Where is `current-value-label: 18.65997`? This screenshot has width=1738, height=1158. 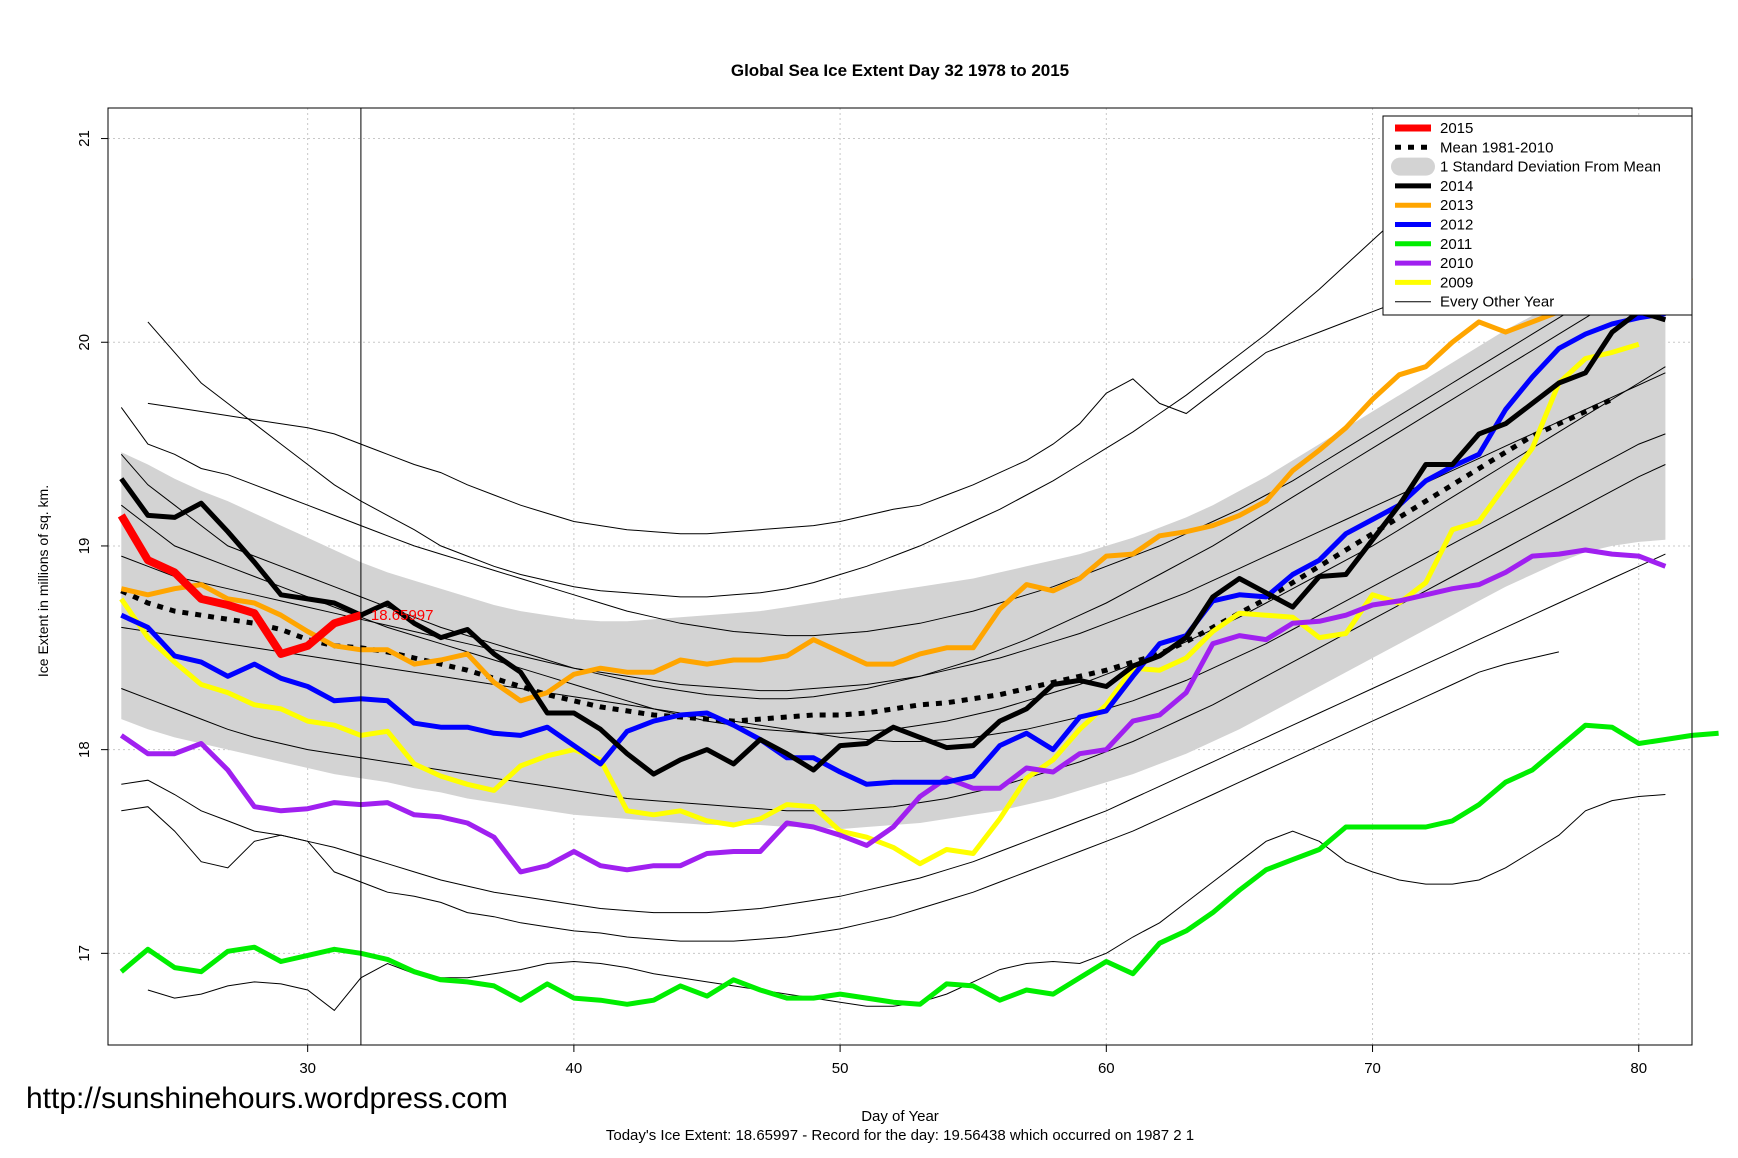
current-value-label: 18.65997 is located at coordinates (402, 615).